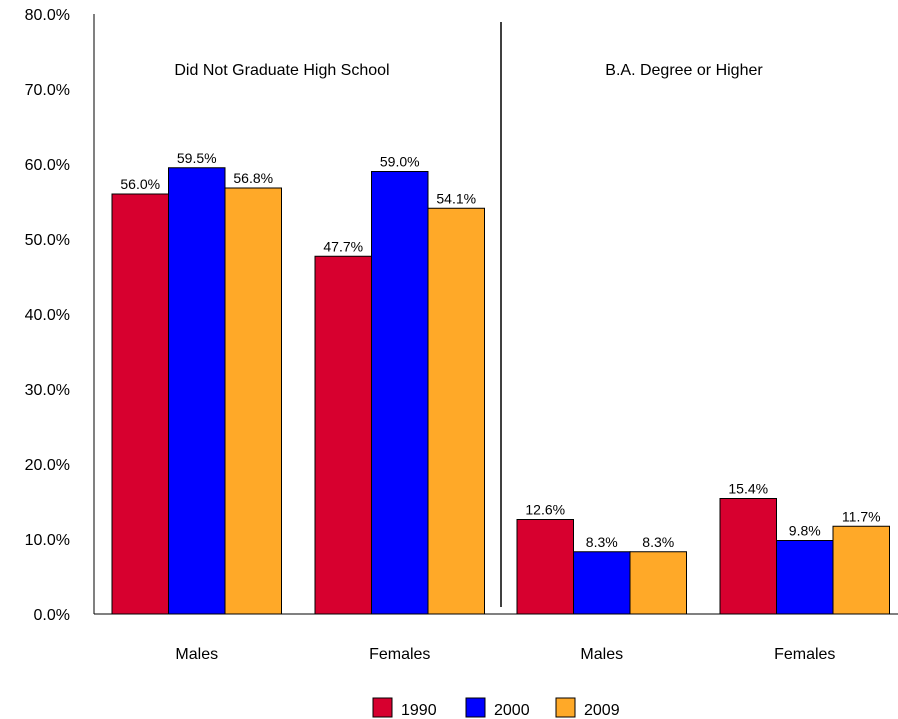  Describe the element at coordinates (419, 710) in the screenshot. I see `legend-label: 1990` at that location.